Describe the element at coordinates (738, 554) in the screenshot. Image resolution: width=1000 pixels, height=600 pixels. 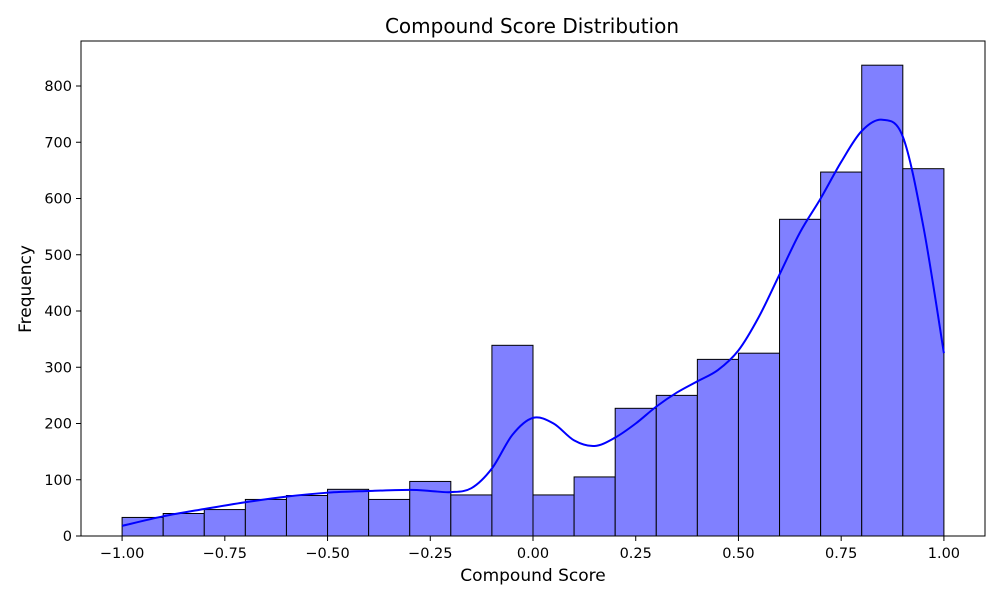
I see `x-tick-label: 0.50` at that location.